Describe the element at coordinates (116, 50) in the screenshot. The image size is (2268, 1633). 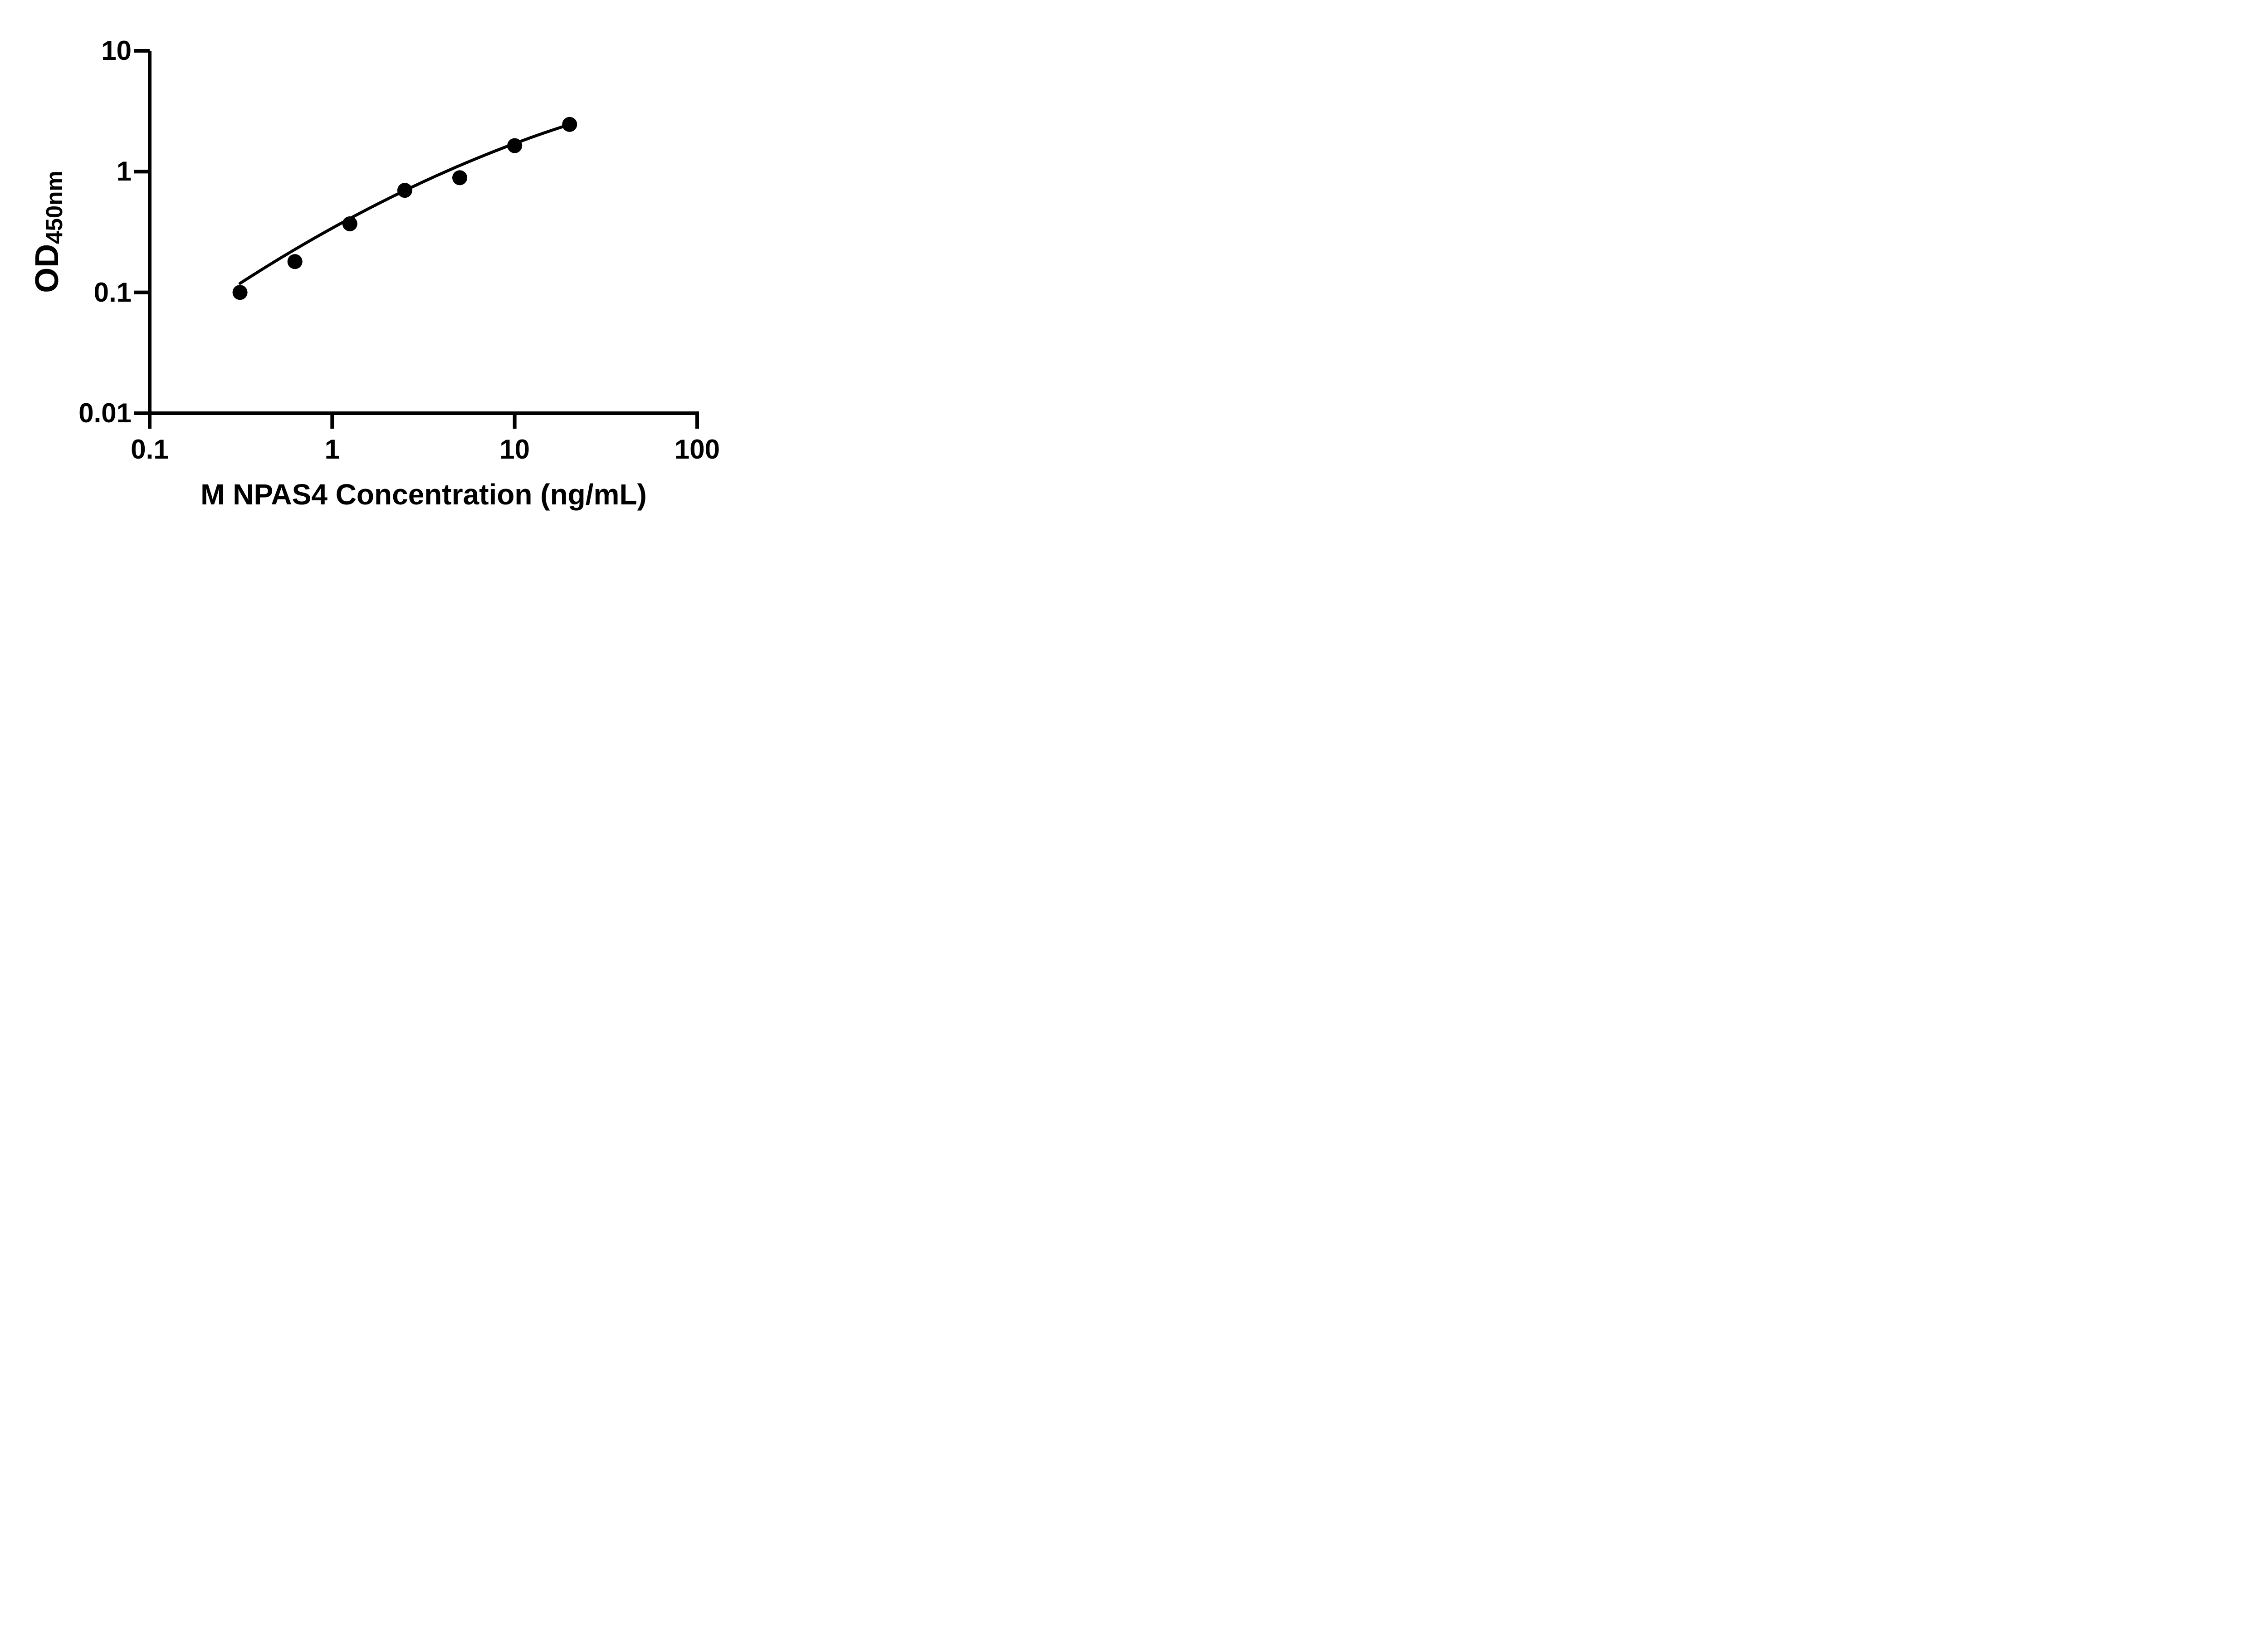
I see `y-tick-label-10: 10` at that location.